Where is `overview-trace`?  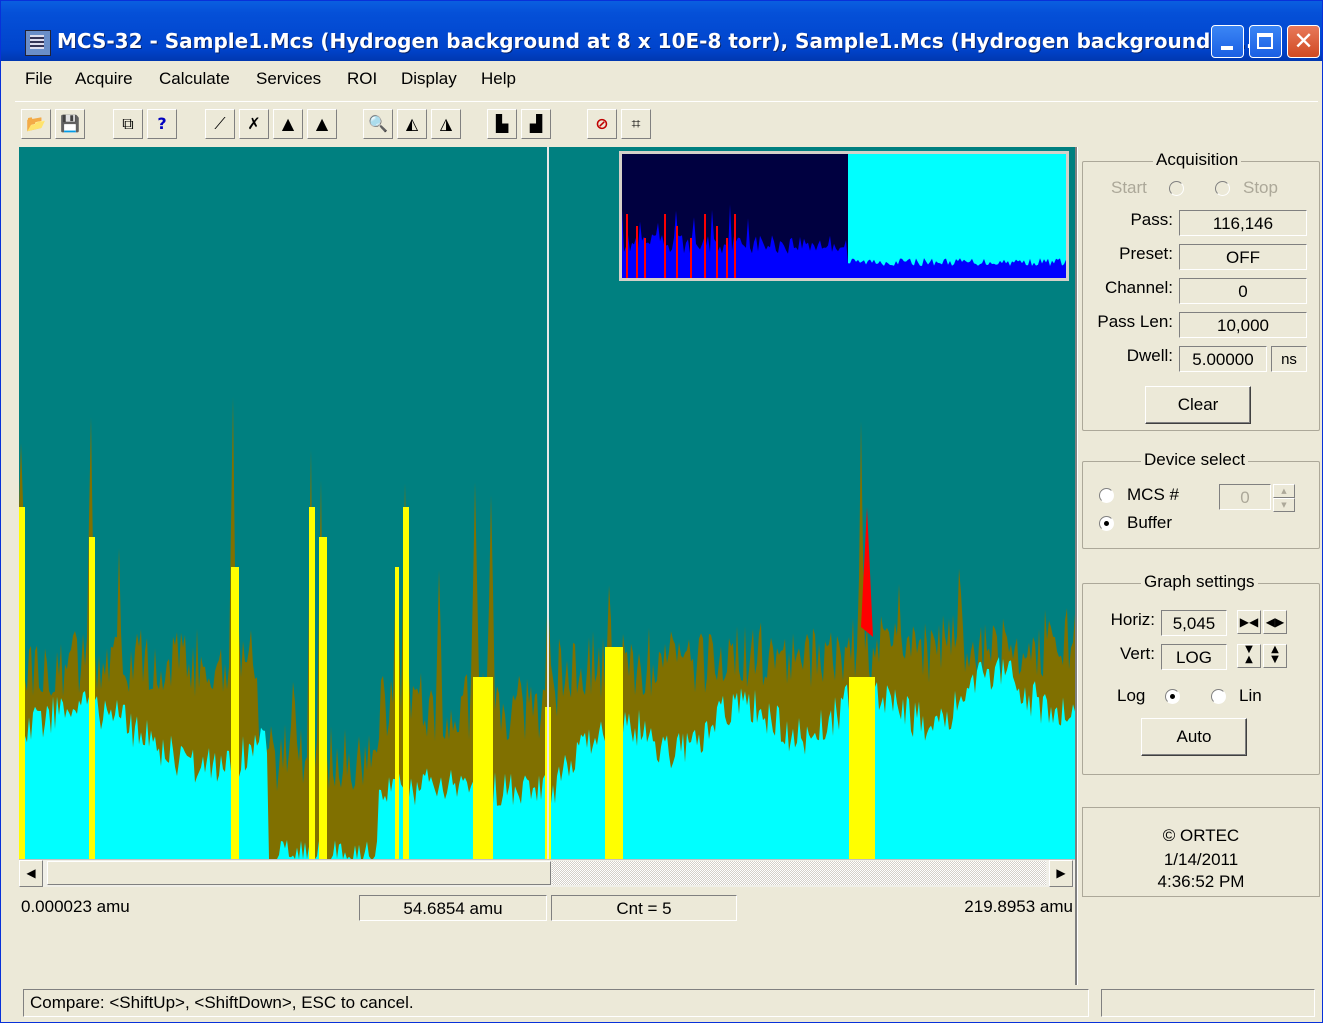 overview-trace is located at coordinates (844, 241).